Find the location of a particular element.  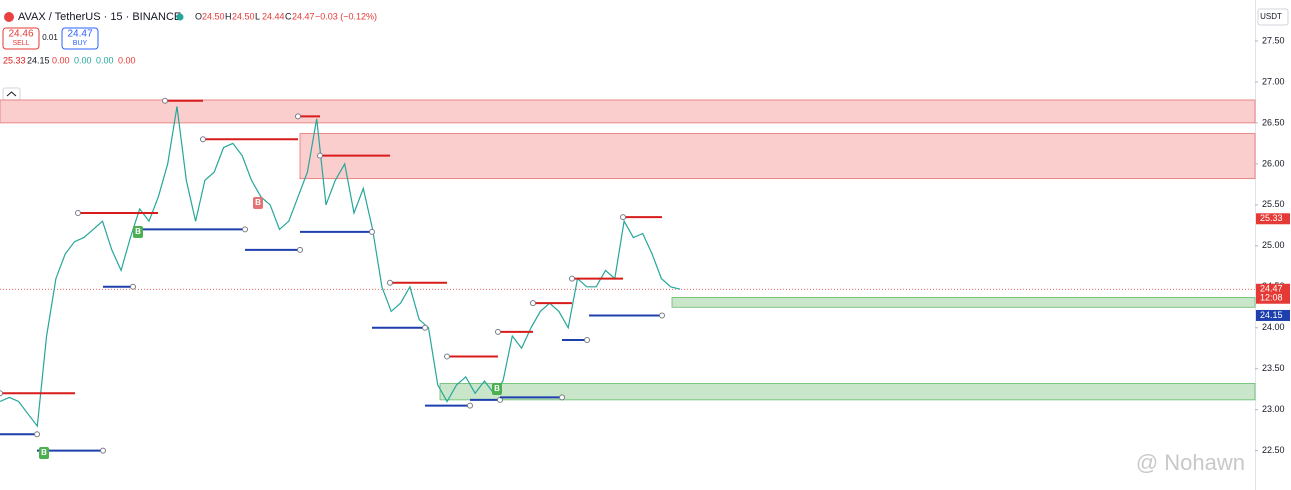

y-tick-label: 22.50 is located at coordinates (1273, 450).